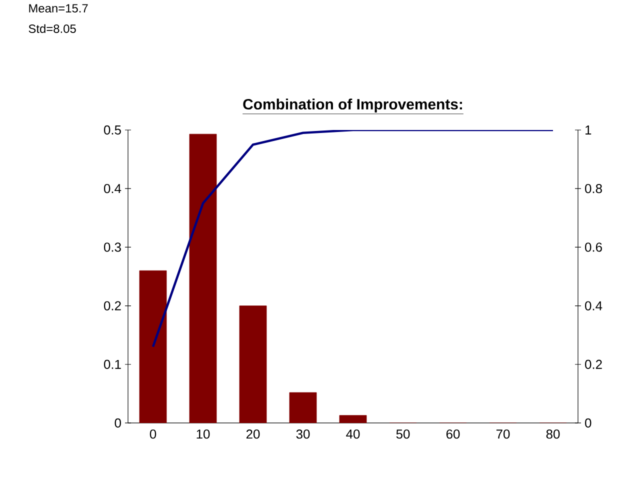 This screenshot has width=642, height=479. Describe the element at coordinates (203, 434) in the screenshot. I see `x-tick-label: 10` at that location.